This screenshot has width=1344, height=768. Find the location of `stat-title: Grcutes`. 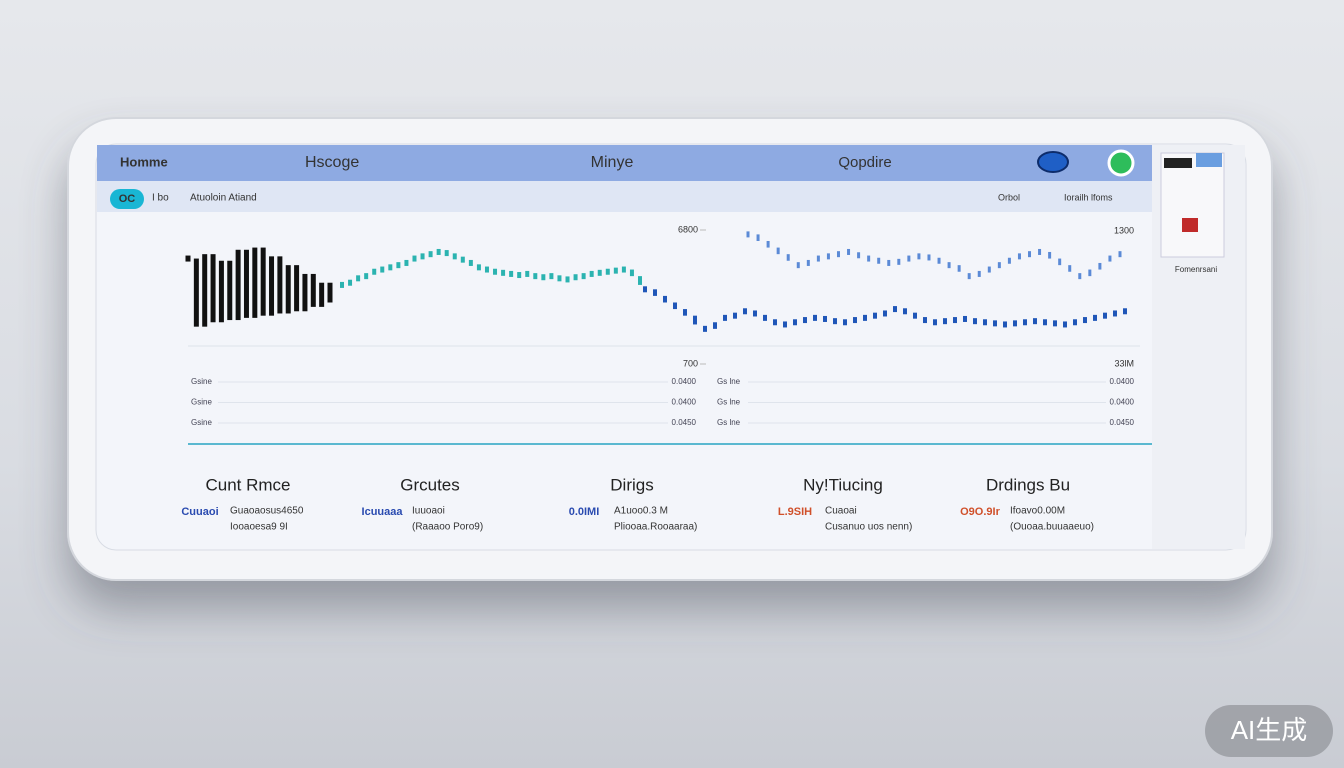

stat-title: Grcutes is located at coordinates (430, 484).